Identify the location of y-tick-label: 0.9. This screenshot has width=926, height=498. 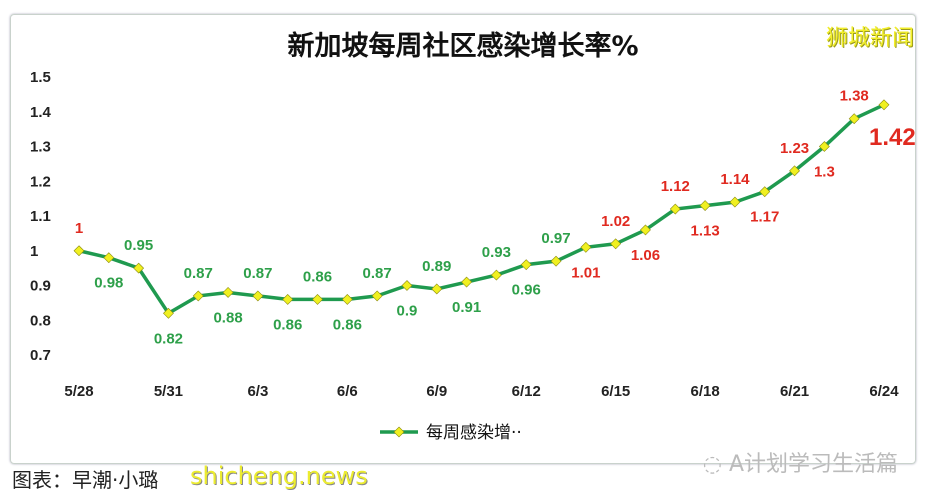
(40, 286).